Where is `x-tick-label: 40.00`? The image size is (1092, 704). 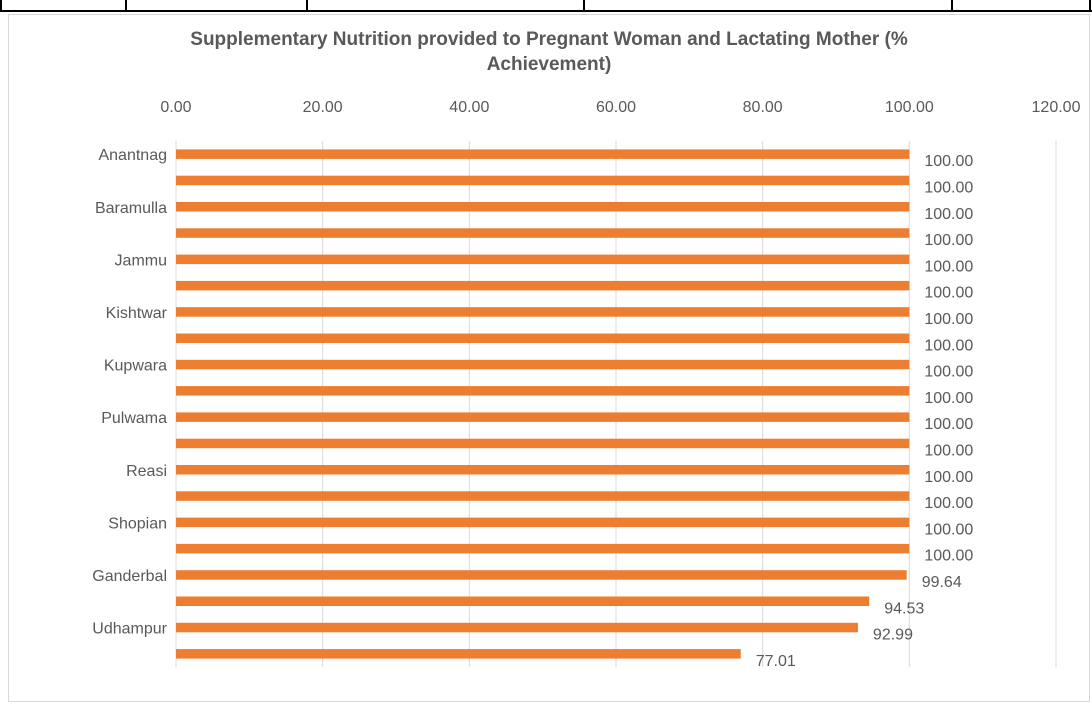 x-tick-label: 40.00 is located at coordinates (469, 107).